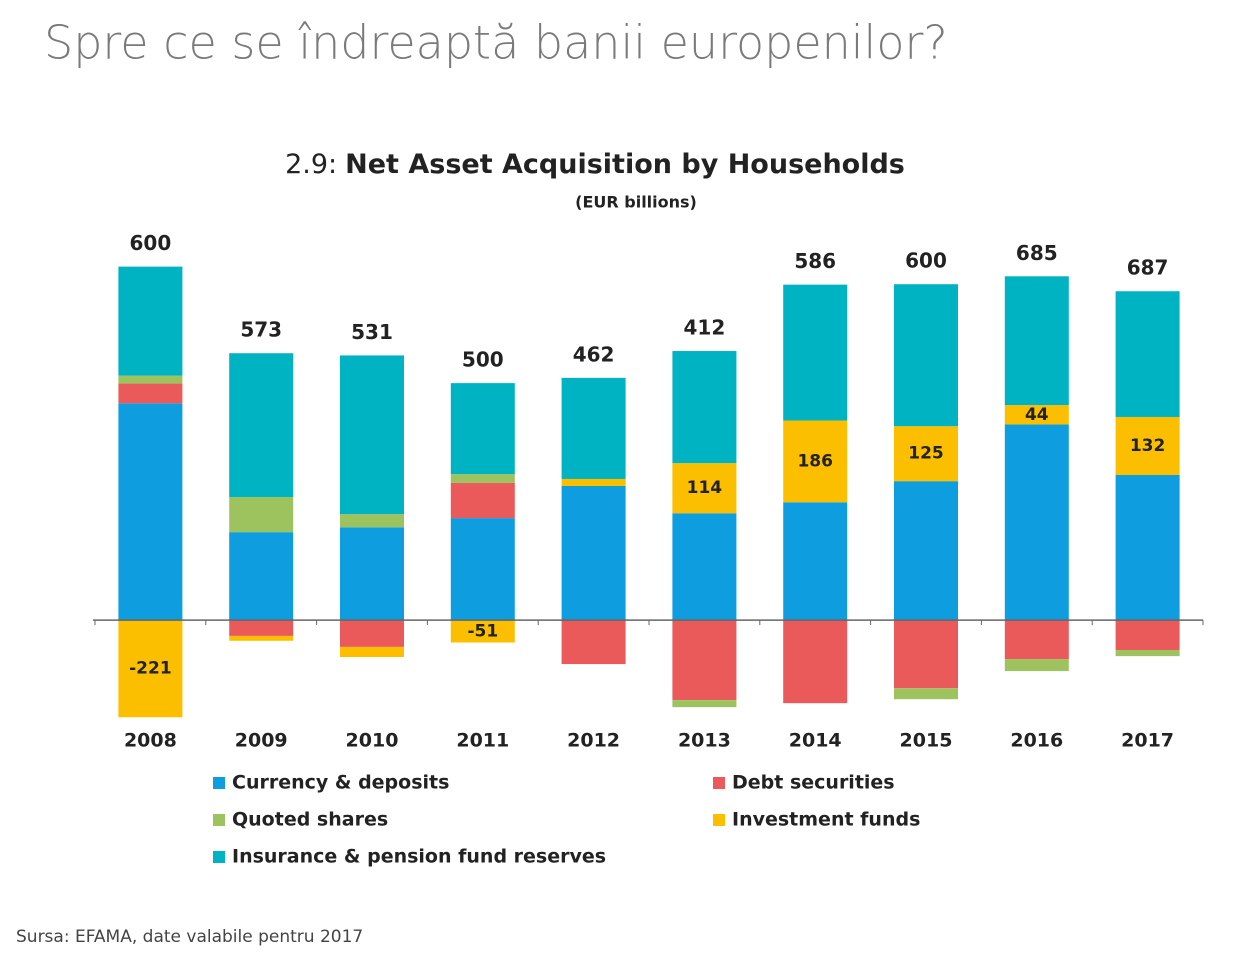 The width and height of the screenshot is (1254, 960). I want to click on legend-label: Quoted shares, so click(310, 820).